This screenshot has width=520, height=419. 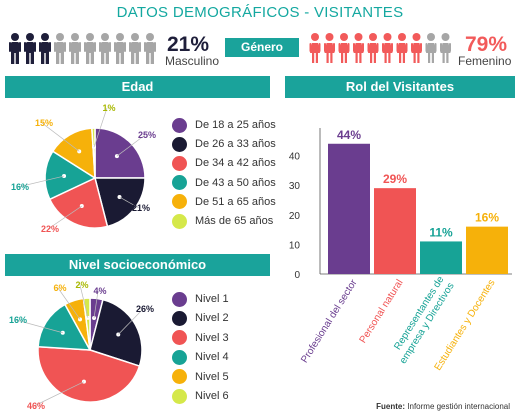 I want to click on slice-percentage-label: 15%, so click(x=44, y=123).